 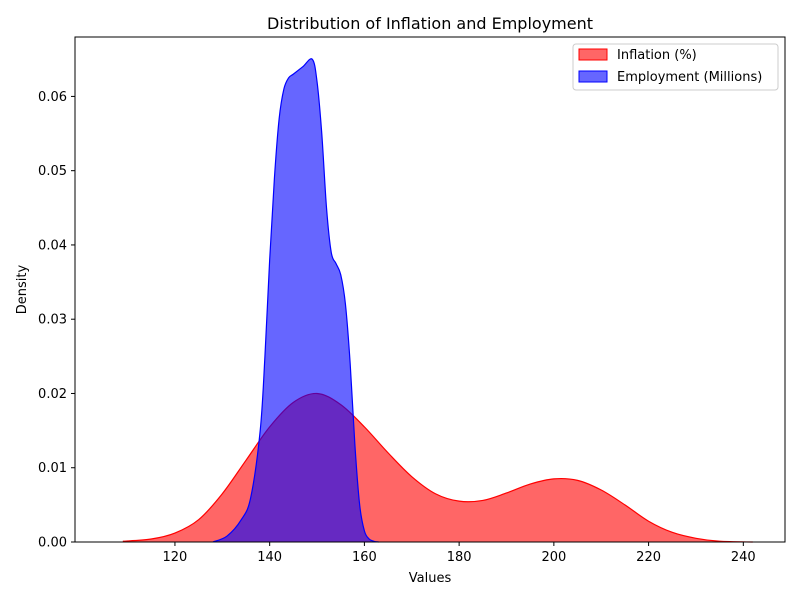 I want to click on x-axis: 120 140 160 180 200 220 240, so click(x=459, y=553).